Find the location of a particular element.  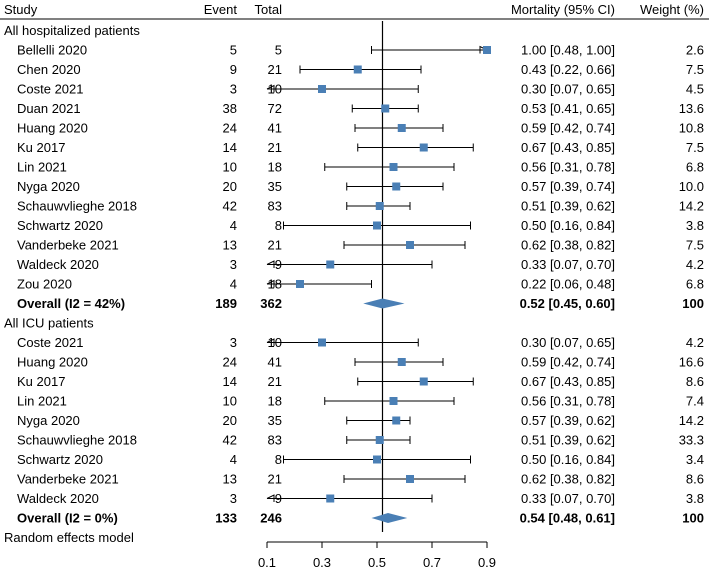

study-name: Nyga 2020 is located at coordinates (48, 420).